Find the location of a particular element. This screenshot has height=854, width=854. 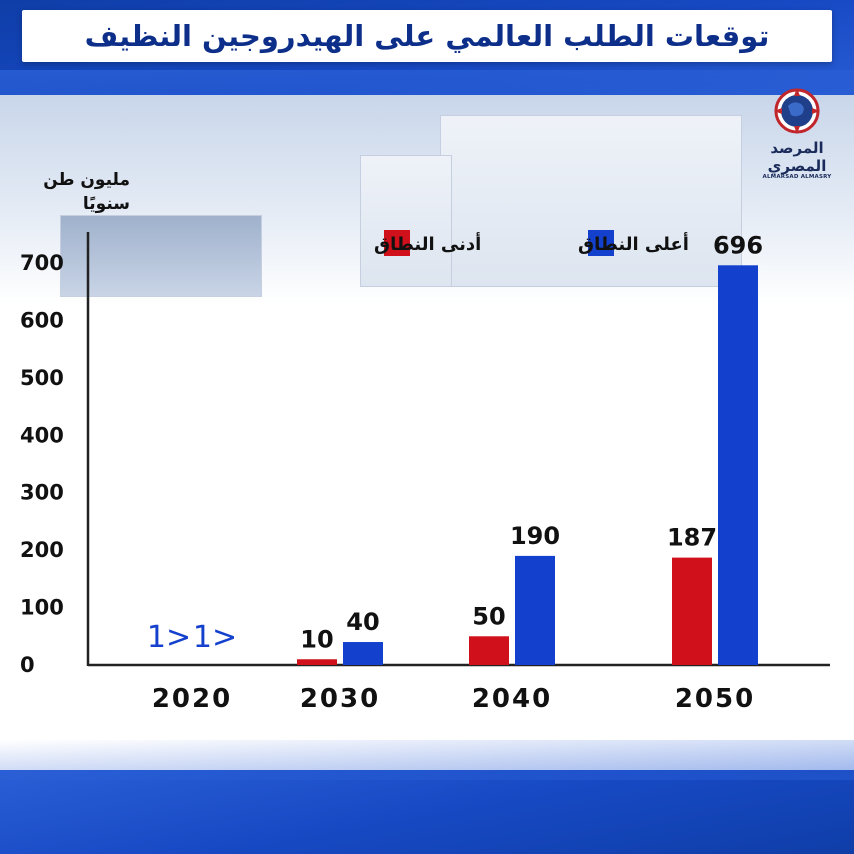

logo-name-line1: المرصد is located at coordinates (797, 148).